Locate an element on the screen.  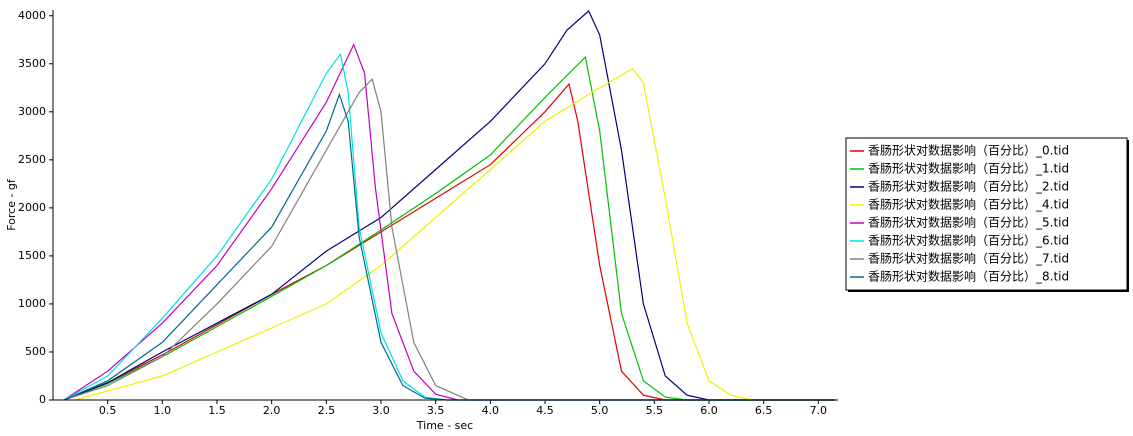
x-tick-label: 3.0 is located at coordinates (381, 410).